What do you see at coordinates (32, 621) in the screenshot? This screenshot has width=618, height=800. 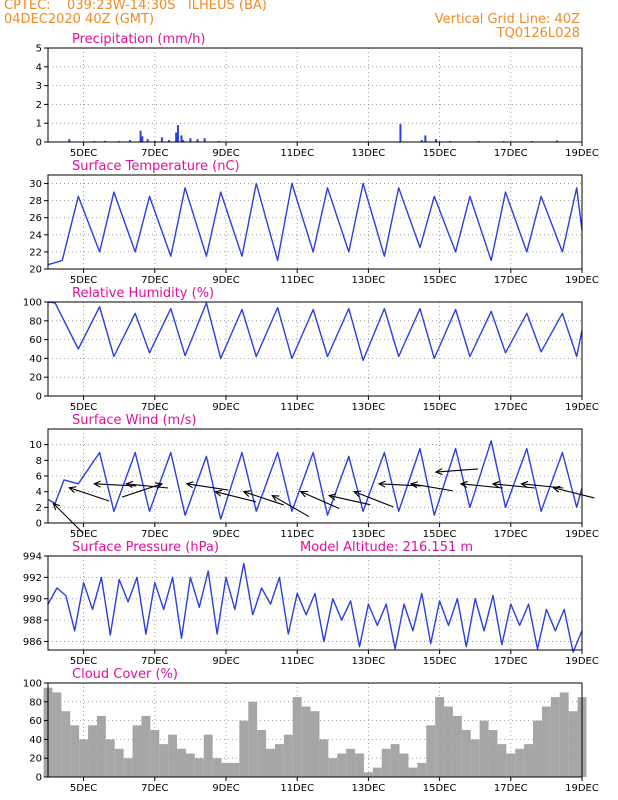 I see `y-tick-label: 988` at bounding box center [32, 621].